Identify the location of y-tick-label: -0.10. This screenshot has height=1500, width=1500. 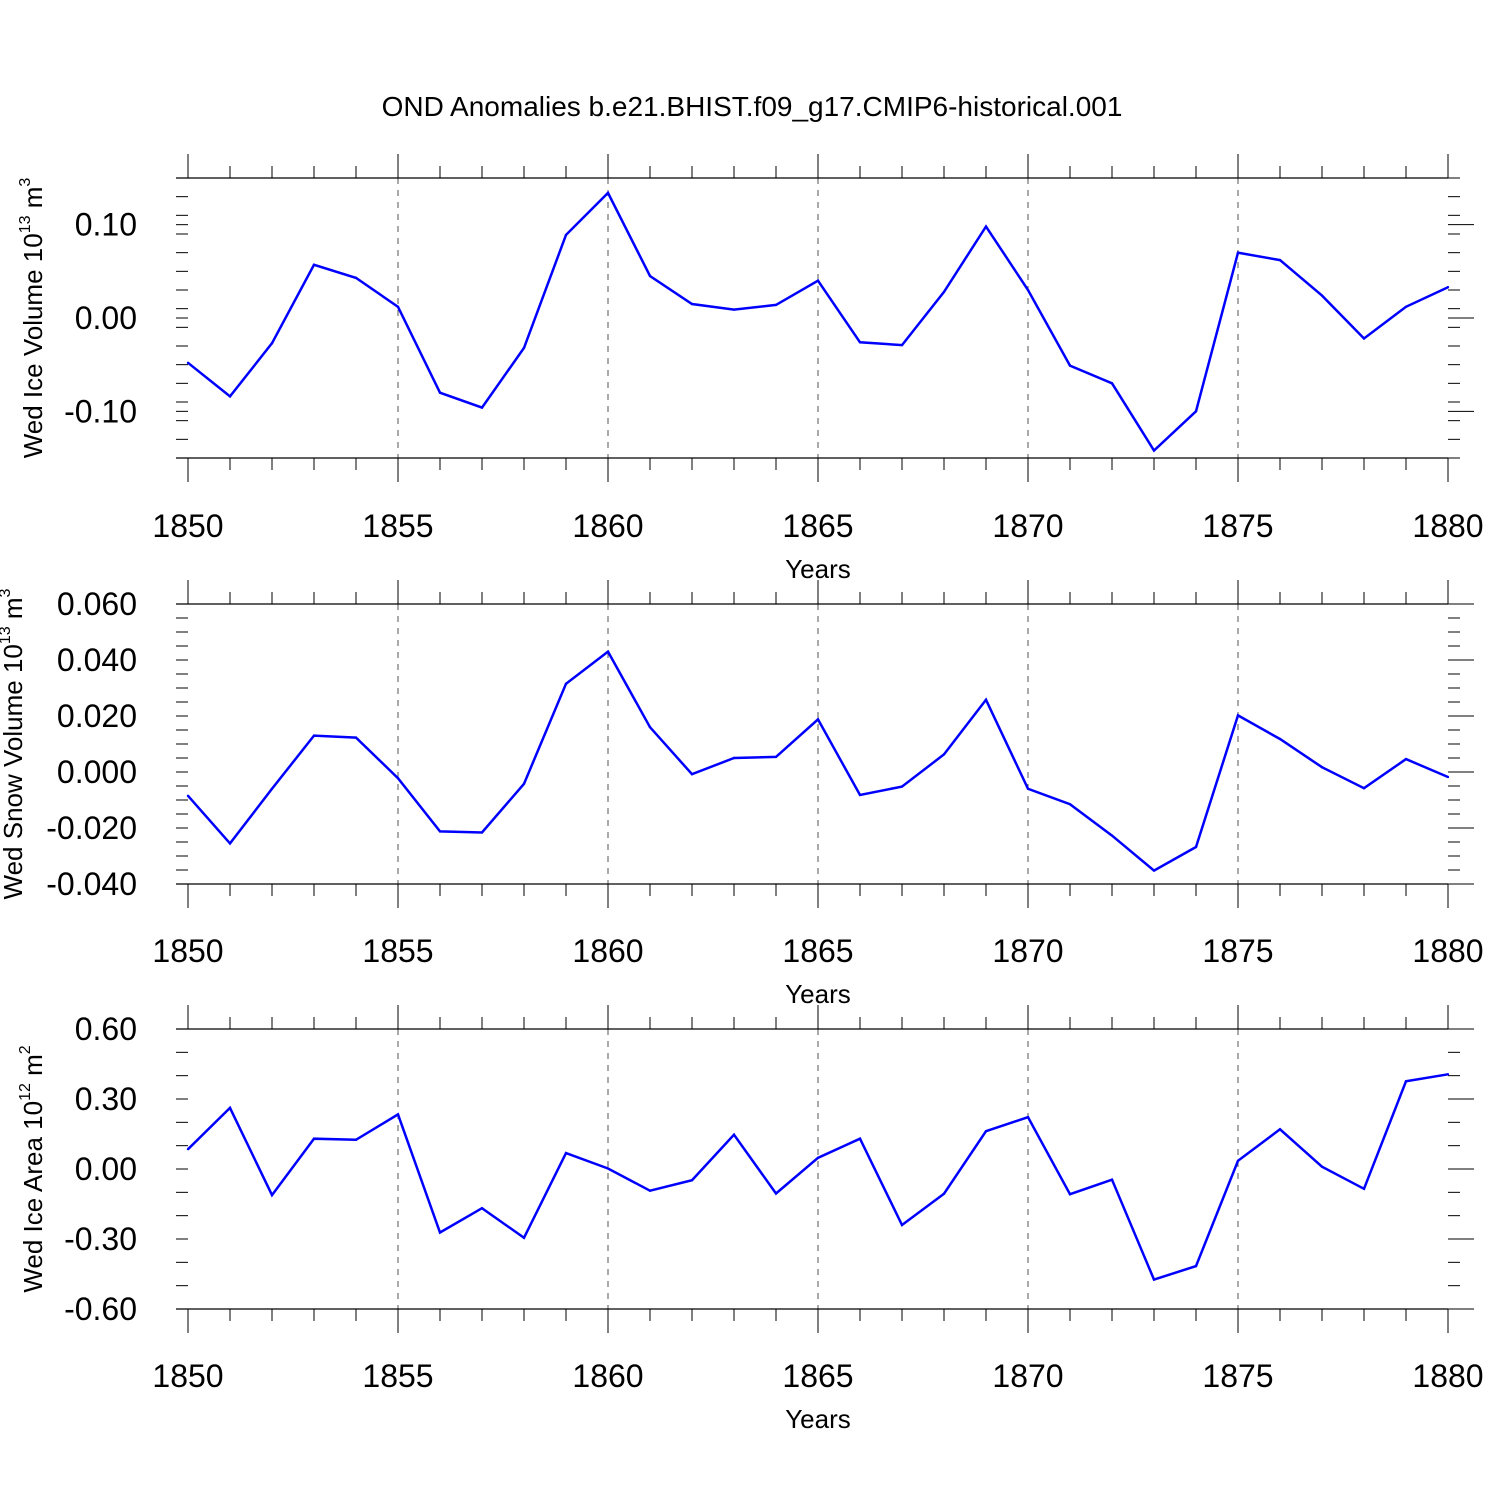
(100, 411).